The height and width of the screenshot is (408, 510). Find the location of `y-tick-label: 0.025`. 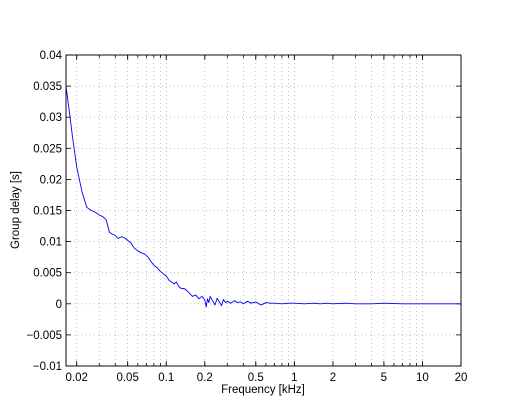

y-tick-label: 0.025 is located at coordinates (47, 149).